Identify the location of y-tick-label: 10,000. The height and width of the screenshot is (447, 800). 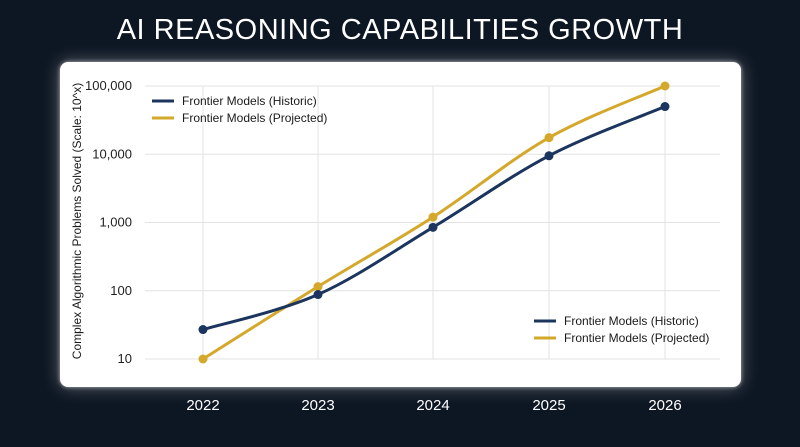
(112, 153).